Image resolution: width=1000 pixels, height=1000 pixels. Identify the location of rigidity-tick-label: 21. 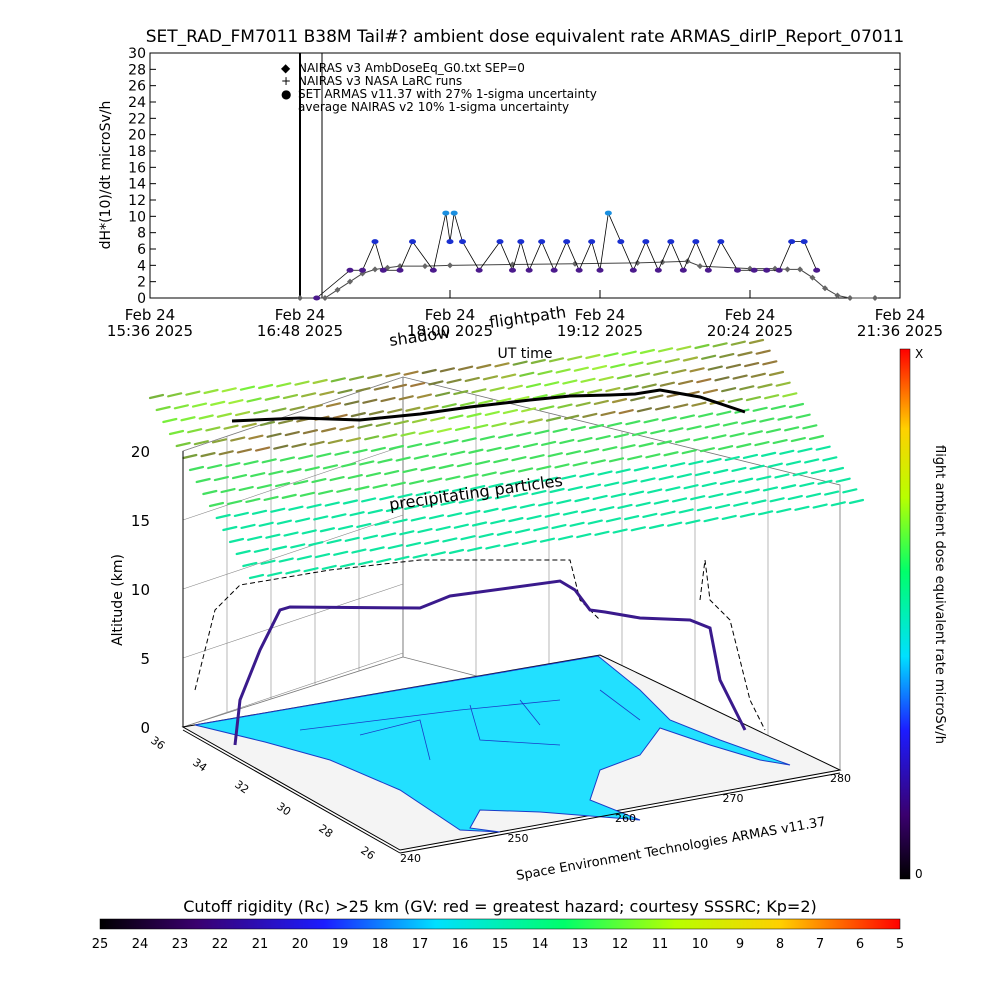
(260, 944).